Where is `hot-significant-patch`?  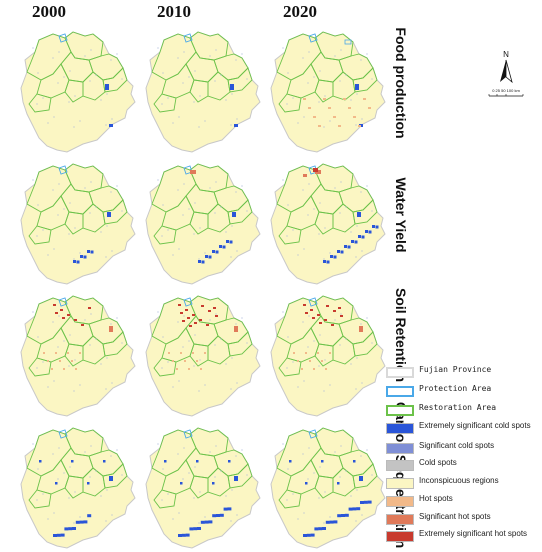
hot-significant-patch is located at coordinates (111, 329).